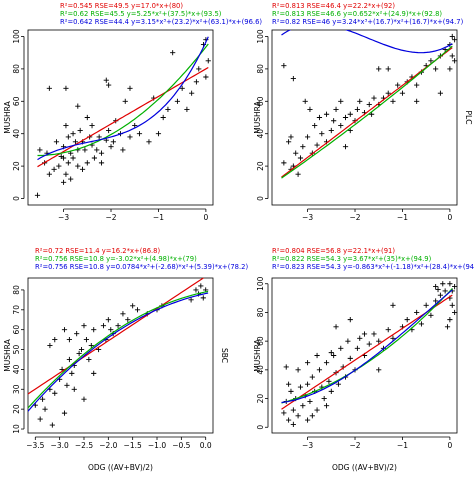 The height and width of the screenshot is (489, 474). I want to click on y-tick-label: 10, so click(16, 429).